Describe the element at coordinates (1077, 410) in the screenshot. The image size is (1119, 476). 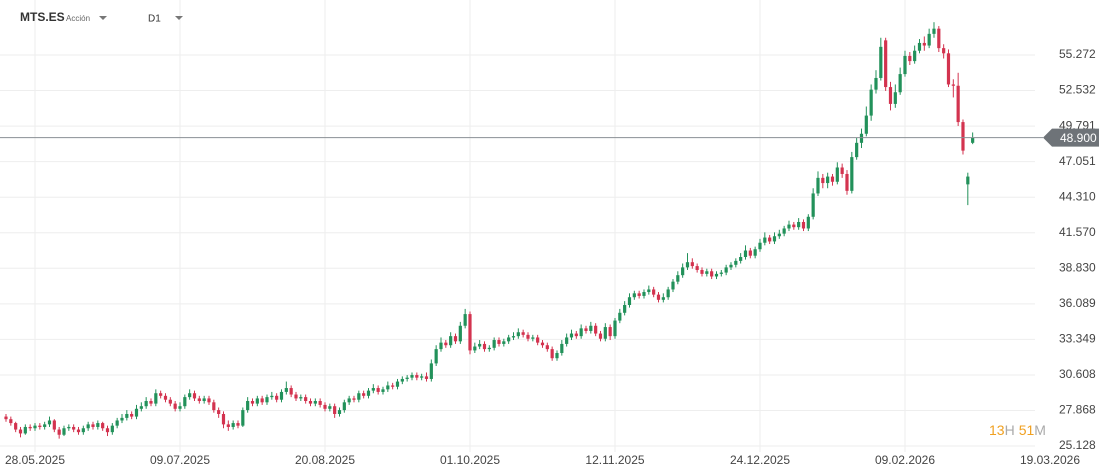
I see `y-tick-label: 27.868` at that location.